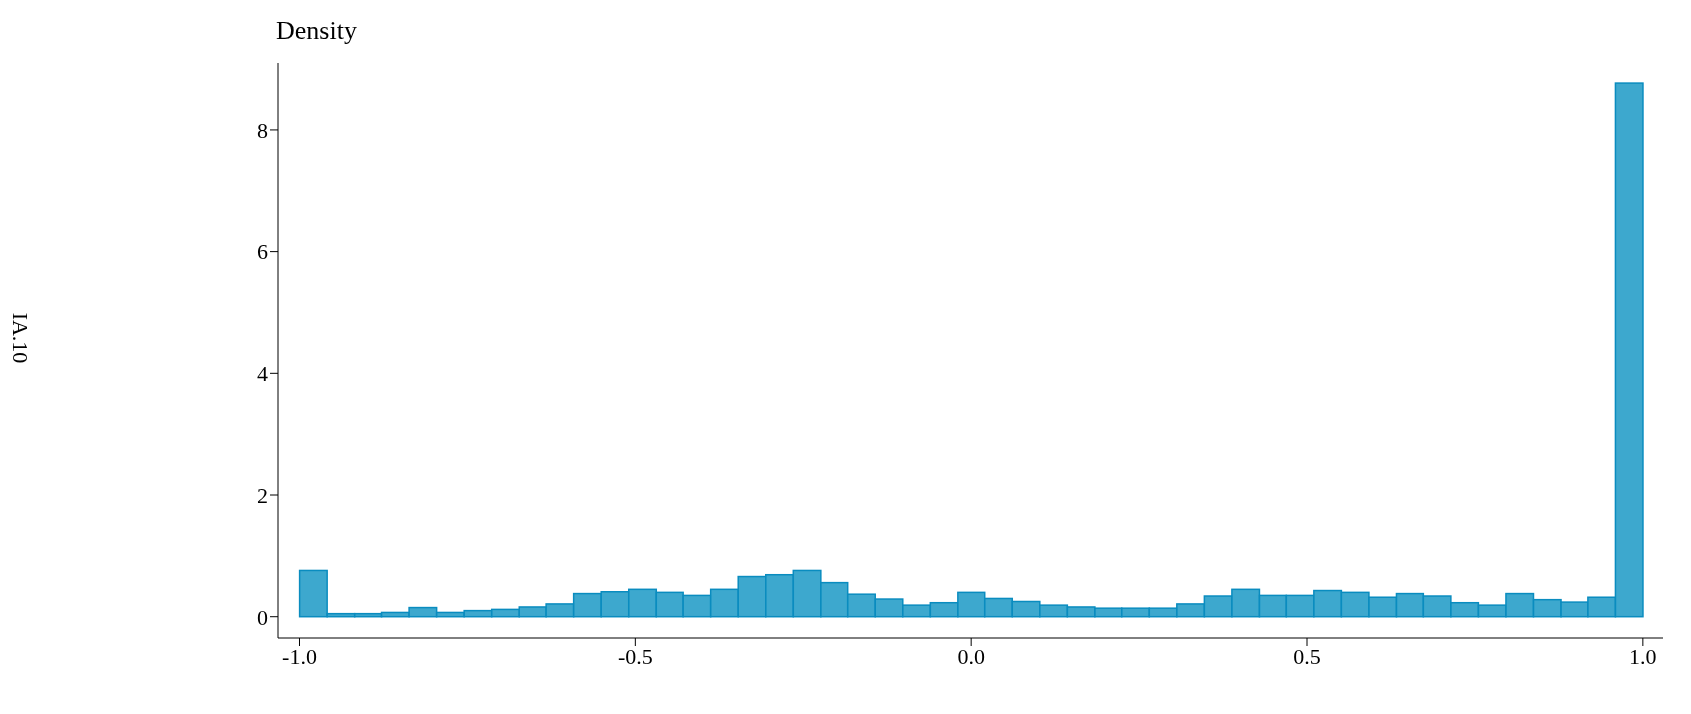 This screenshot has width=1691, height=714. I want to click on chart-title: Density, so click(316, 31).